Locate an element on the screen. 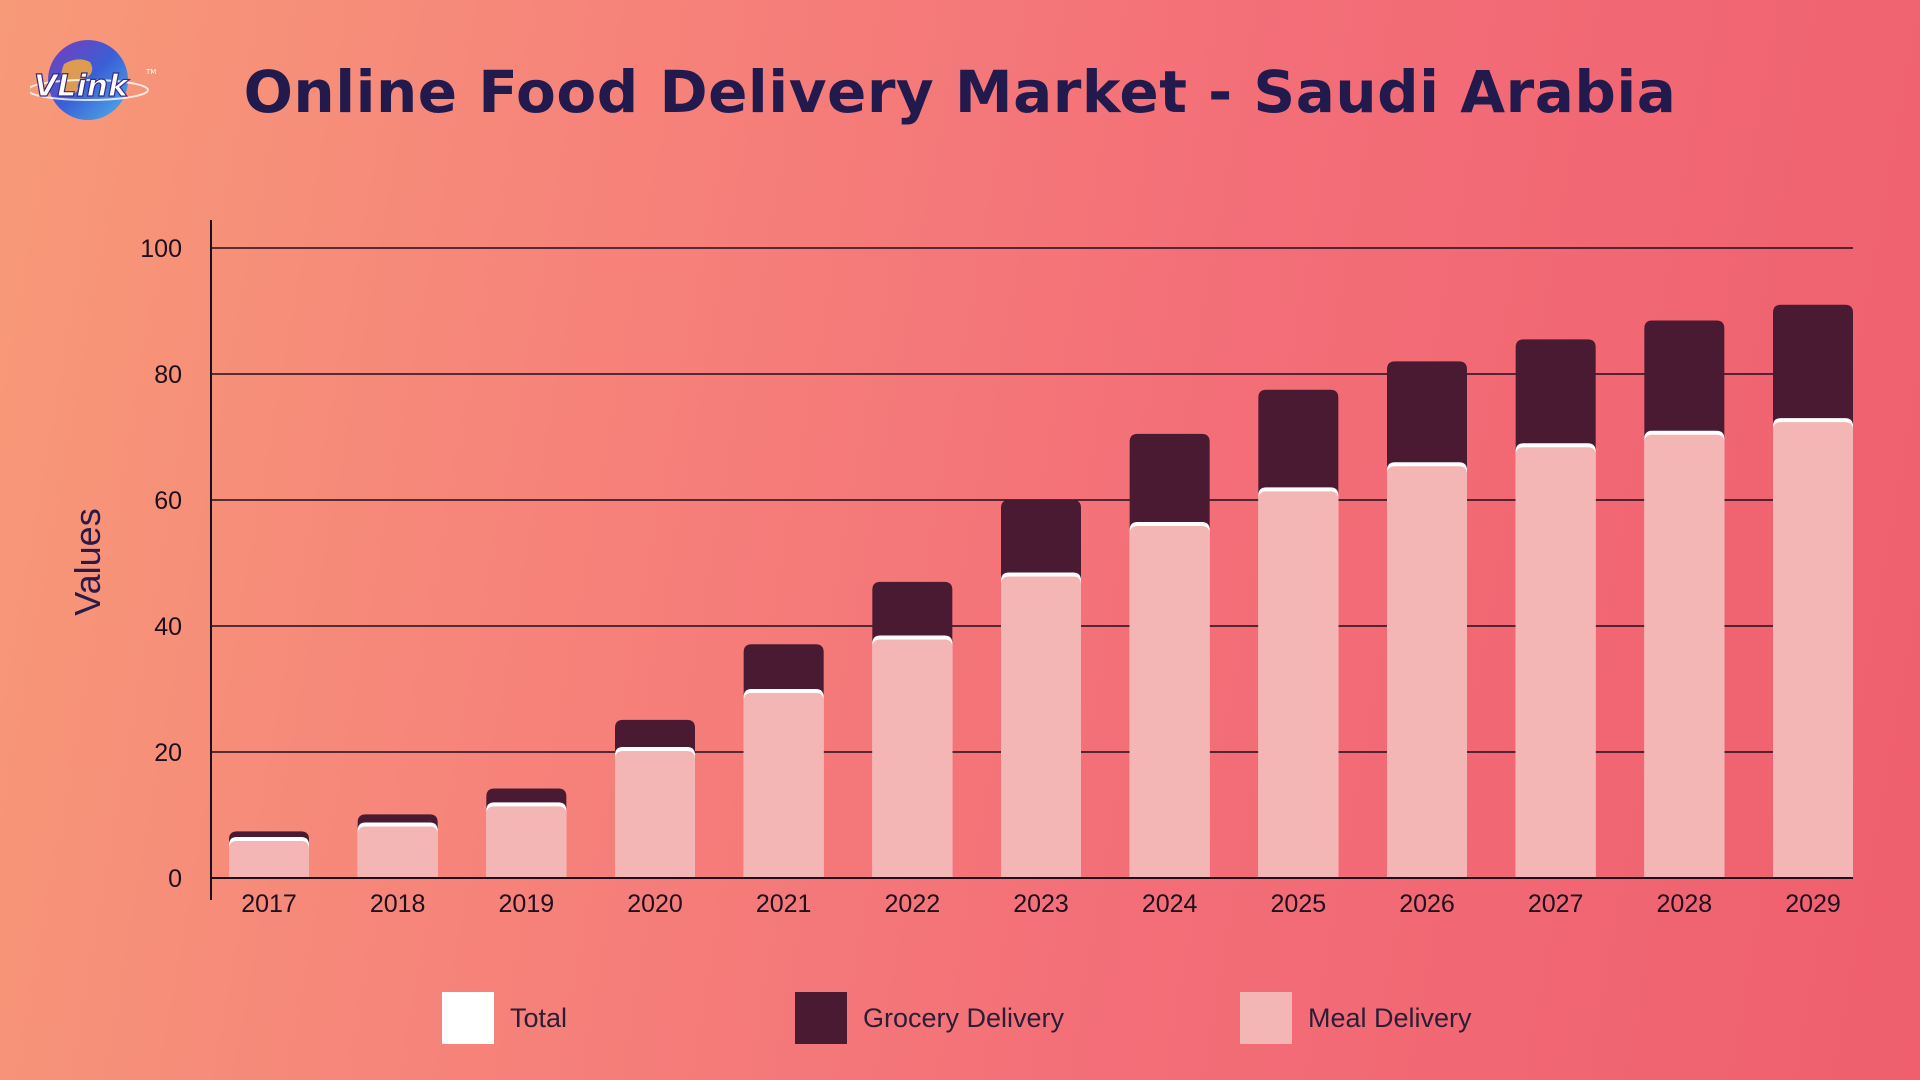 Image resolution: width=1920 pixels, height=1080 pixels. y-axis-label: Values is located at coordinates (87, 561).